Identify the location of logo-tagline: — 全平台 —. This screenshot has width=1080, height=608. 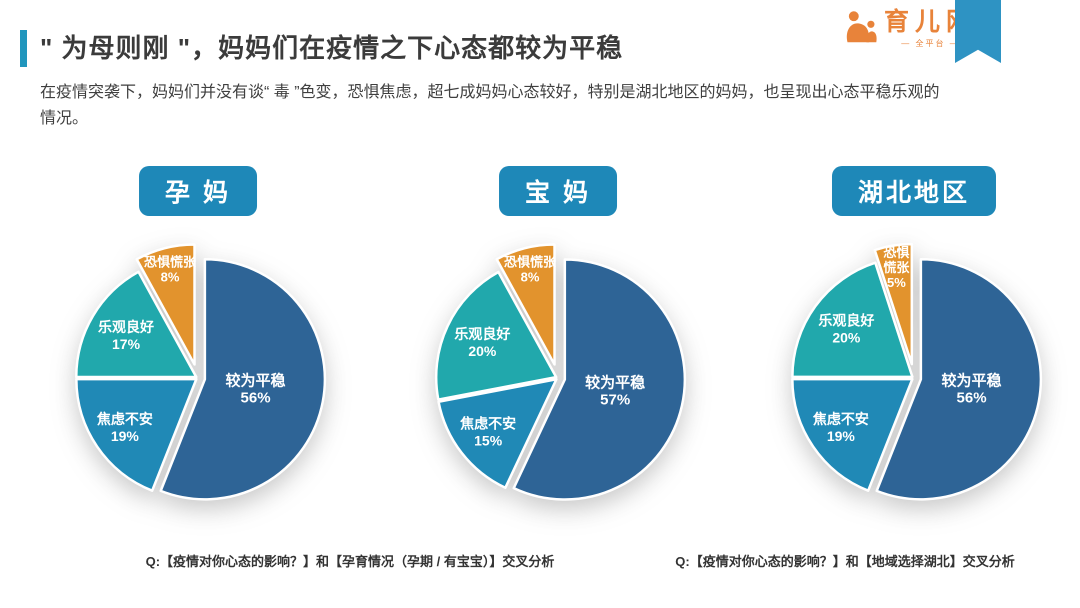
(930, 43).